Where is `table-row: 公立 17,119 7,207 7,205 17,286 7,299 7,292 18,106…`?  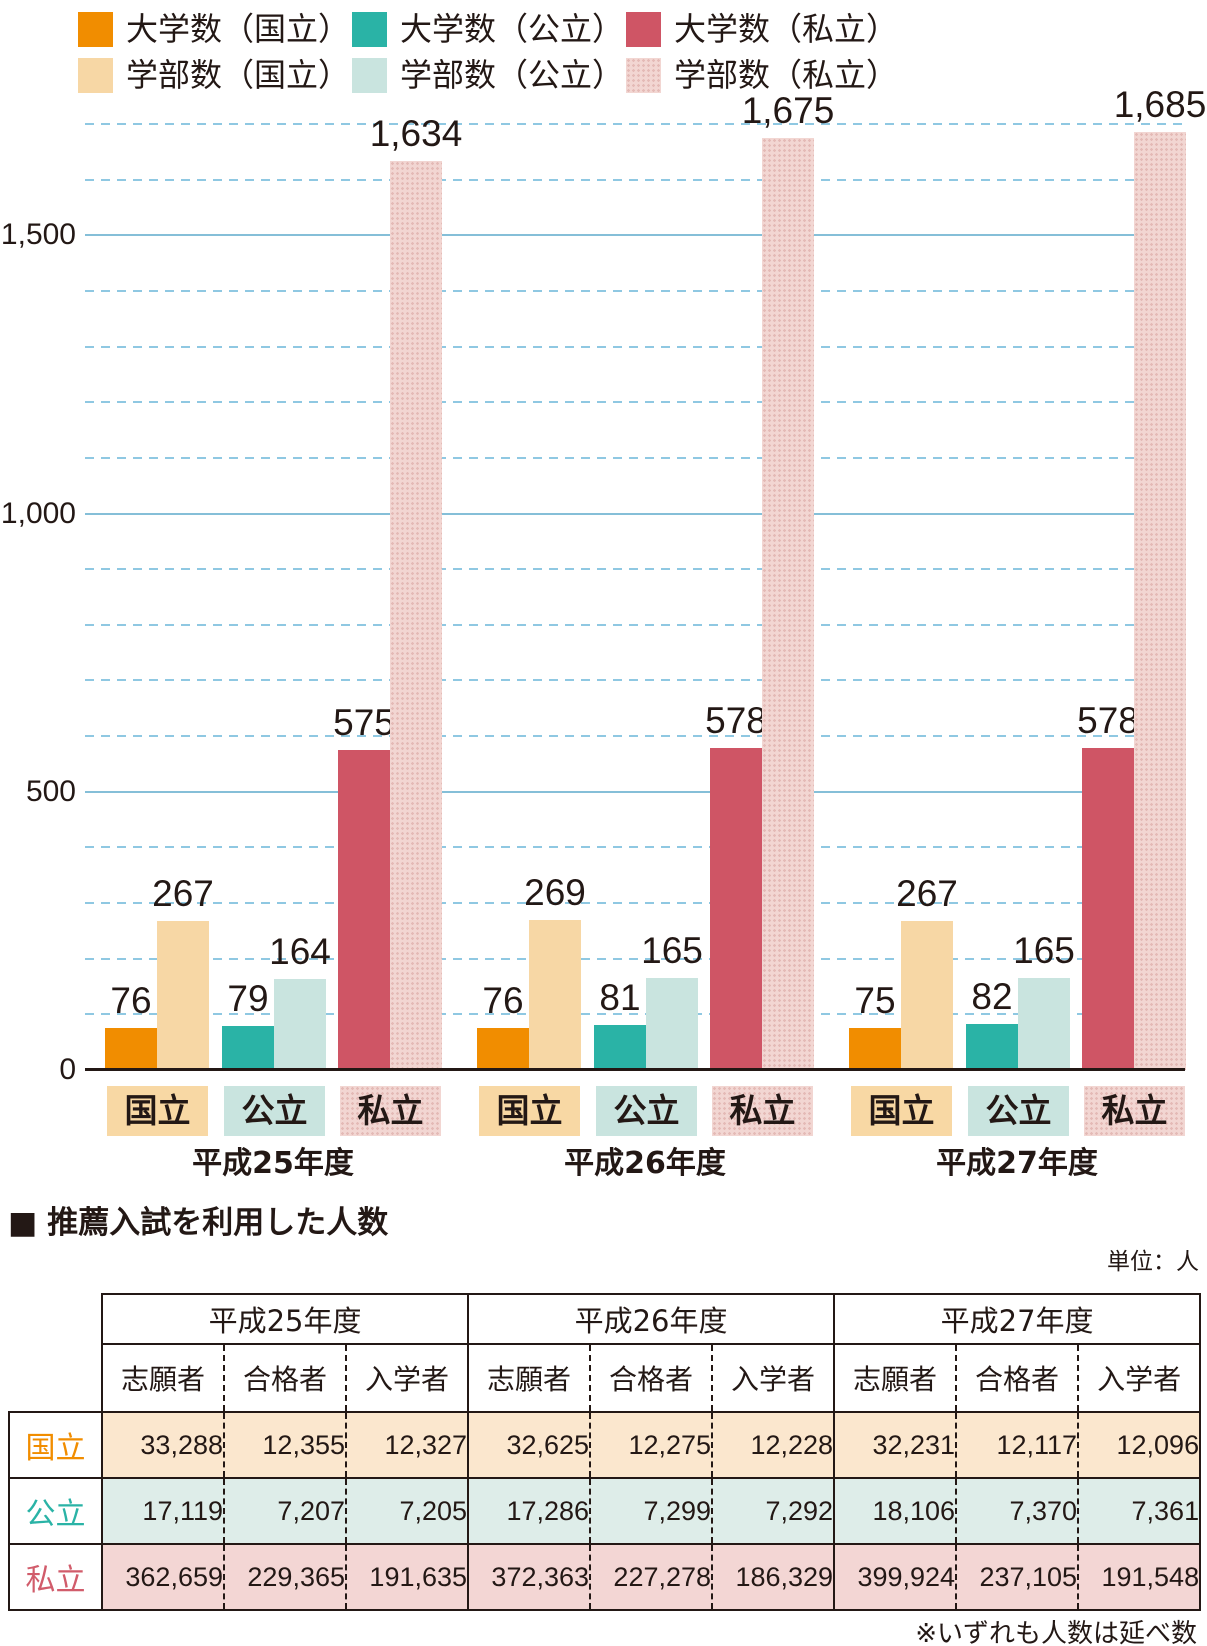
table-row: 公立 17,119 7,207 7,205 17,286 7,299 7,292 18,106… is located at coordinates (605, 1511).